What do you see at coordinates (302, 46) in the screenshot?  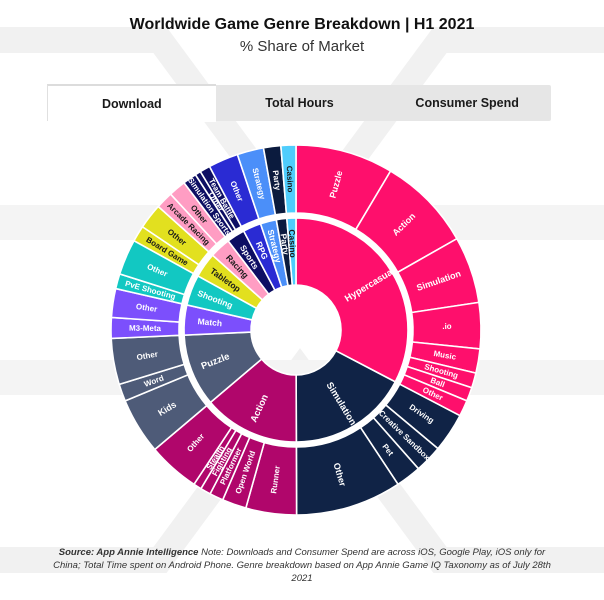 I see `chart-subtitle: % Share of Market` at bounding box center [302, 46].